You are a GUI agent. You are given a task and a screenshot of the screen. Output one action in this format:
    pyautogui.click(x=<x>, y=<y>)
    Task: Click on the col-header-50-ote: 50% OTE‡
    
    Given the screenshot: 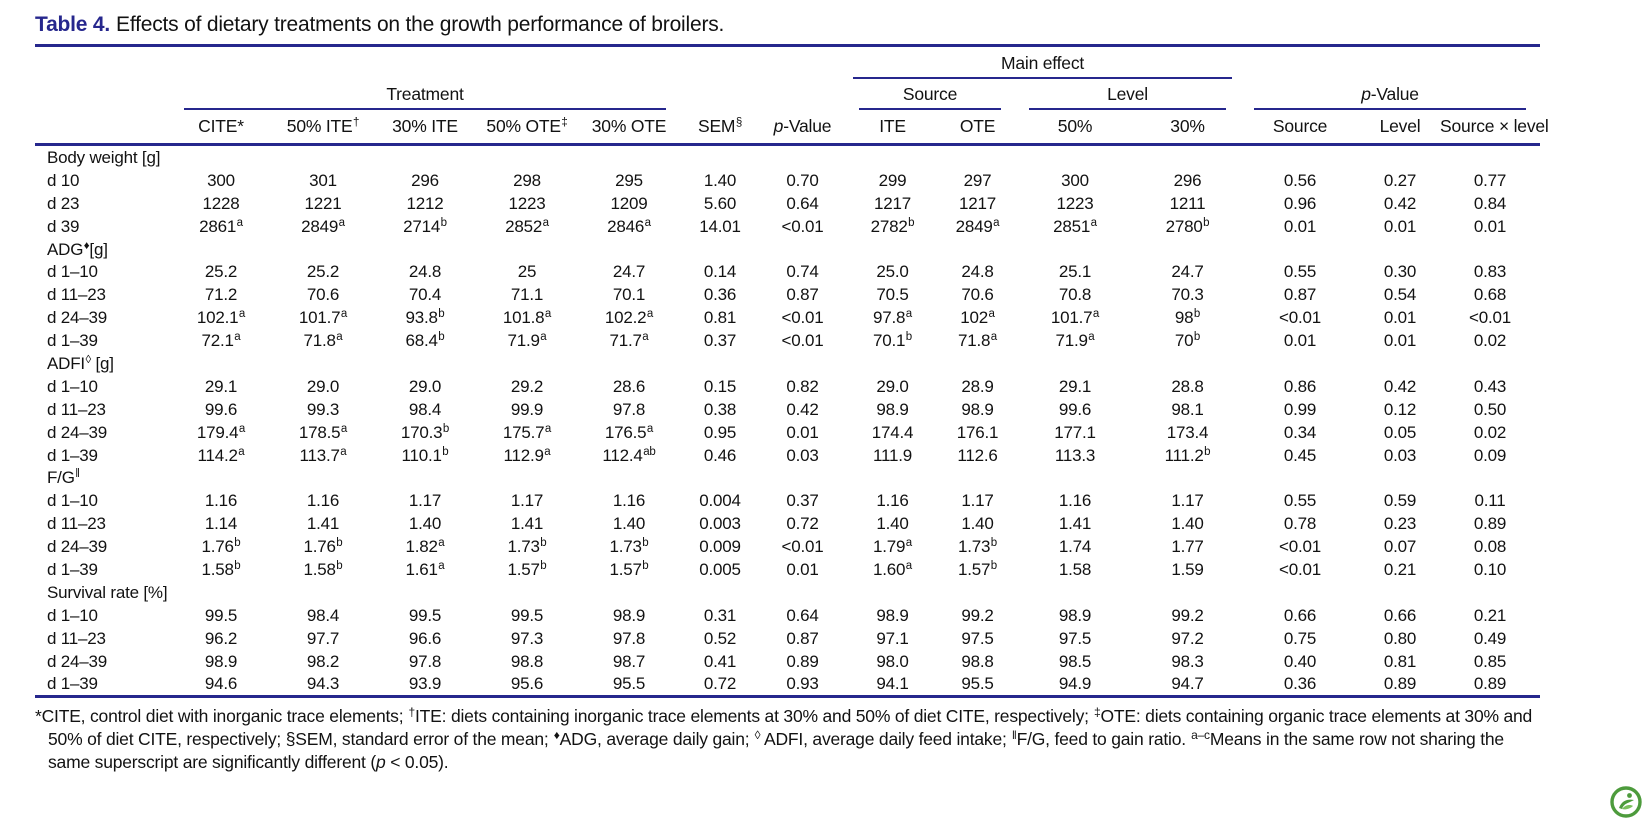 What is the action you would take?
    pyautogui.click(x=527, y=128)
    